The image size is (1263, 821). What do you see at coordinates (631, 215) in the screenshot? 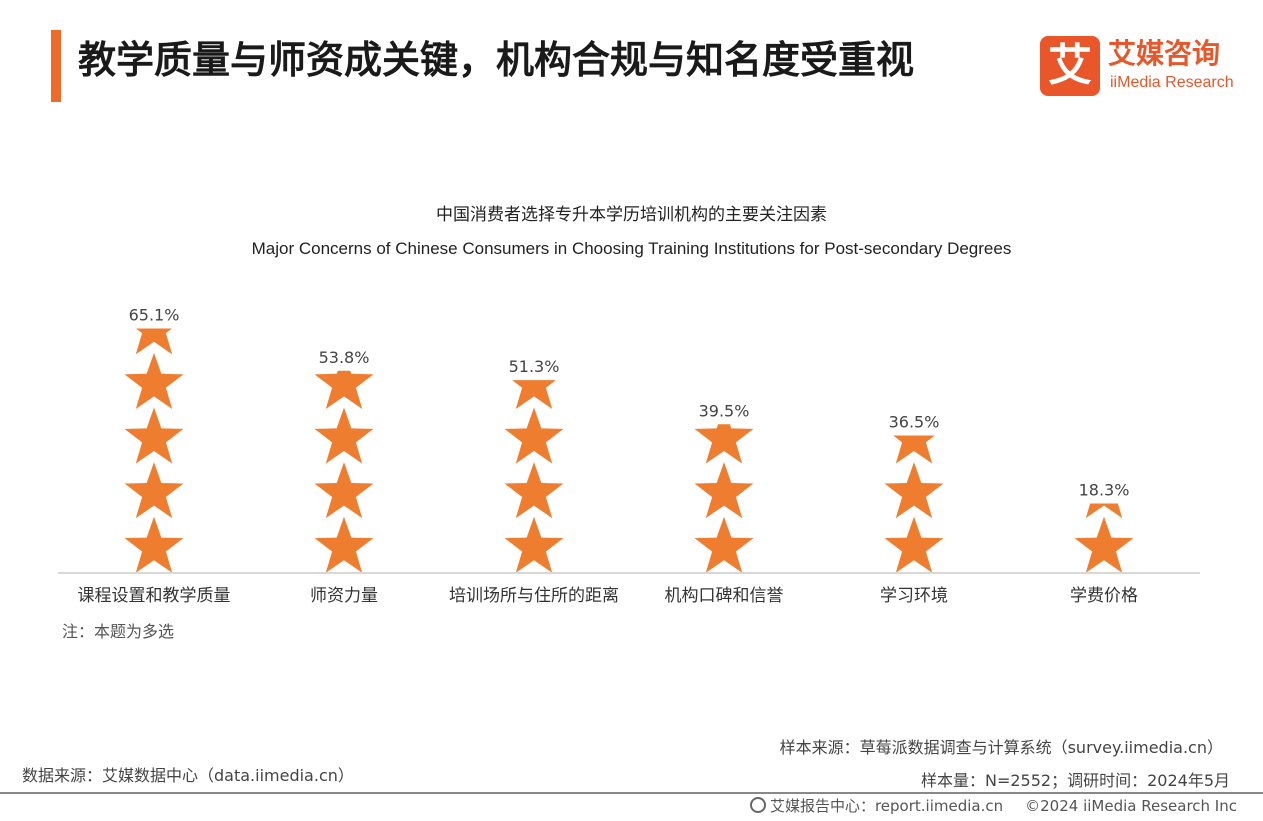
I see `chart-title: 中国消费者选择专升本学历培训机构的主要关注因素` at bounding box center [631, 215].